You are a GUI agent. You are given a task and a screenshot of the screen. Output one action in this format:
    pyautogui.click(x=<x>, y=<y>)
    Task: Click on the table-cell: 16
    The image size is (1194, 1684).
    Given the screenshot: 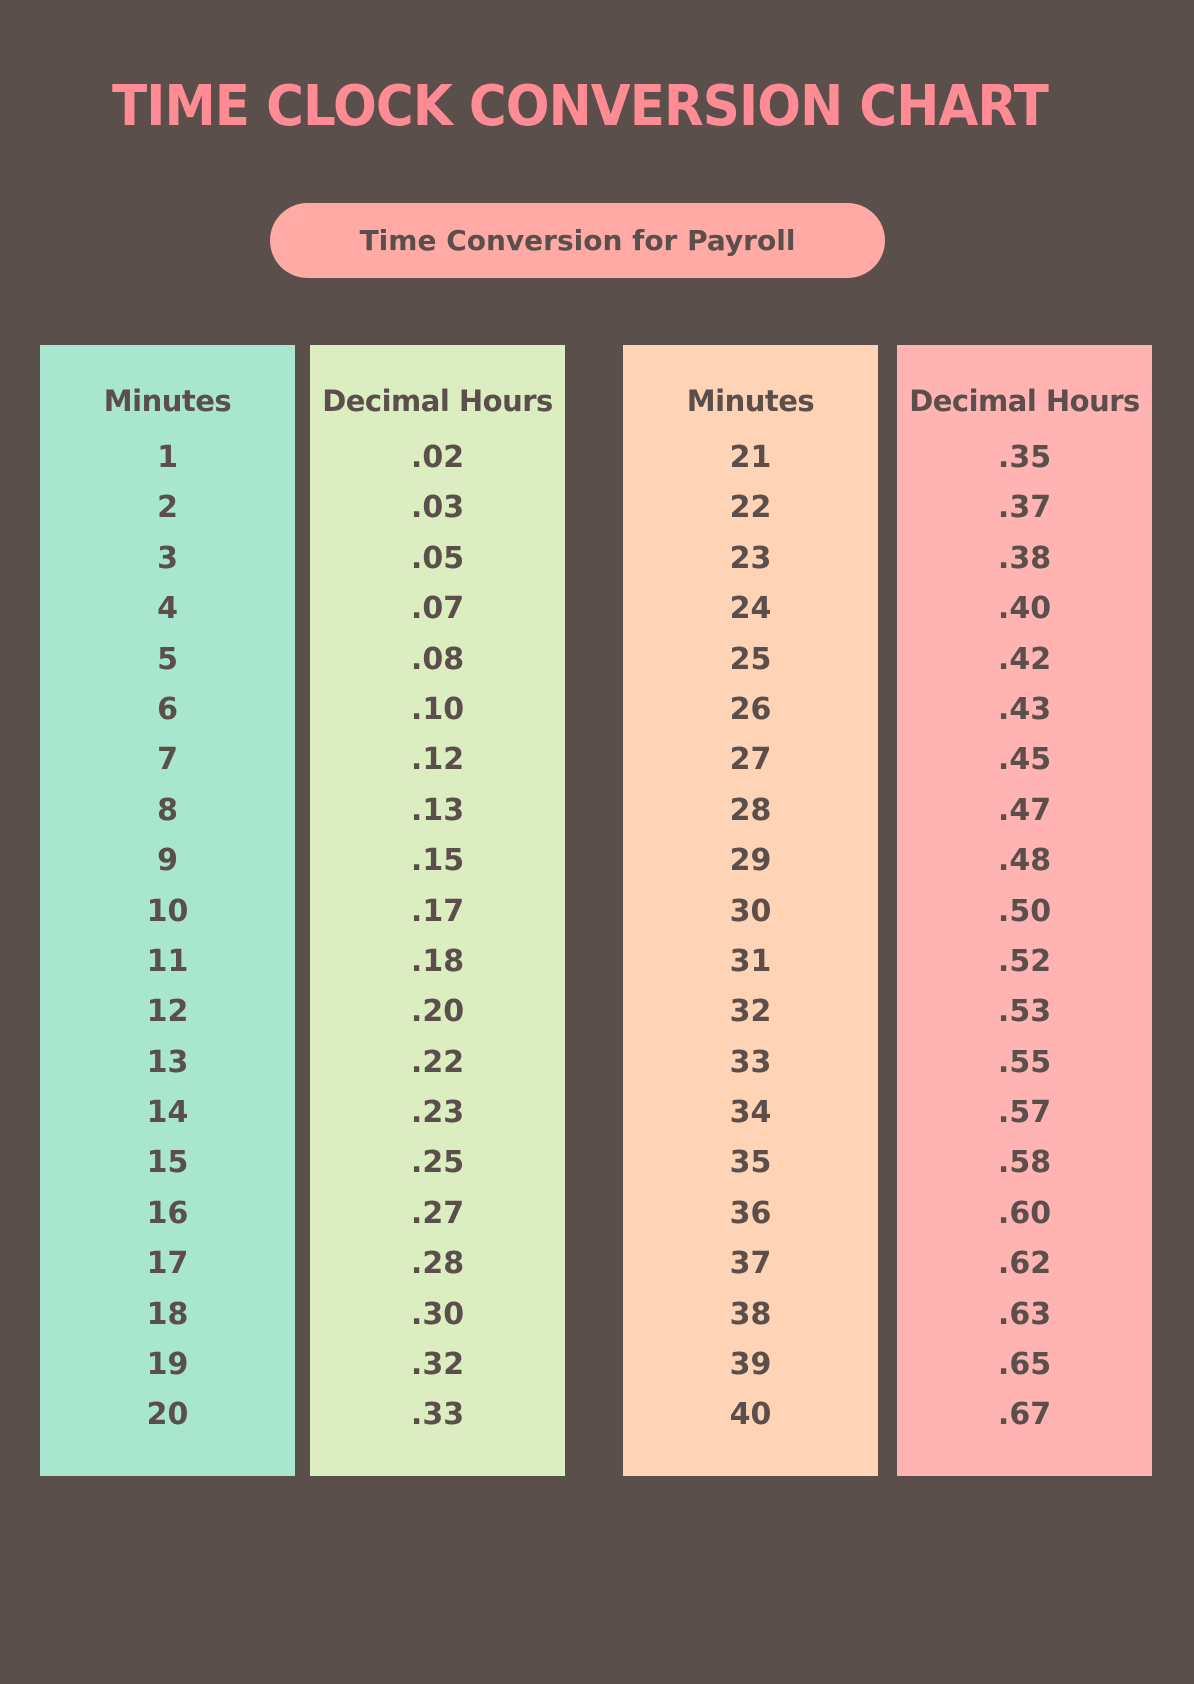 What is the action you would take?
    pyautogui.click(x=167, y=1213)
    